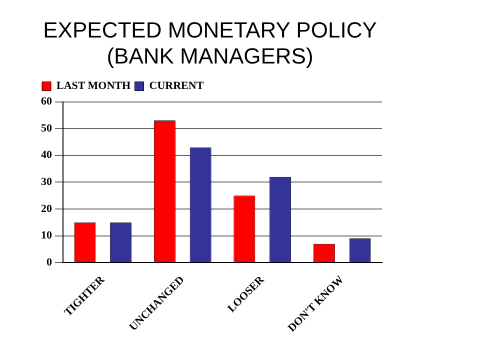 The image size is (480, 360). Describe the element at coordinates (49, 262) in the screenshot. I see `y-tick-label: 0` at that location.